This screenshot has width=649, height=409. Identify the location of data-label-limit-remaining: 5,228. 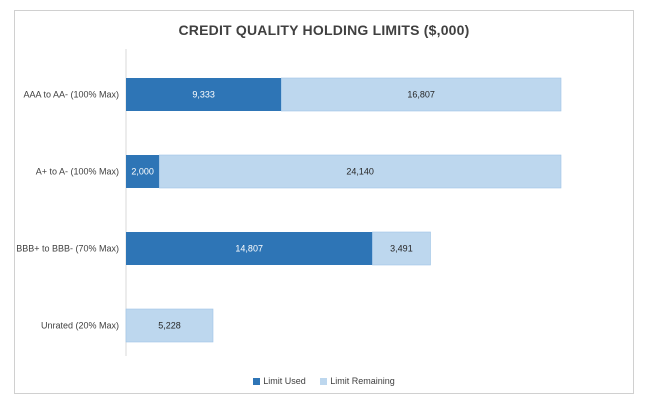
(169, 326).